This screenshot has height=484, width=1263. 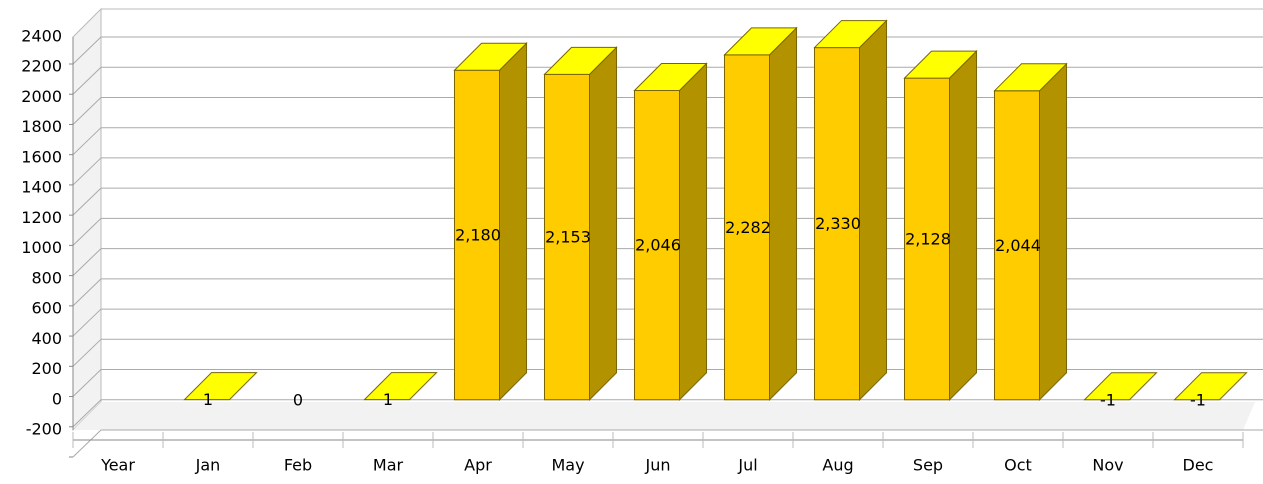 I want to click on y-tick-label: 2200, so click(x=41, y=66).